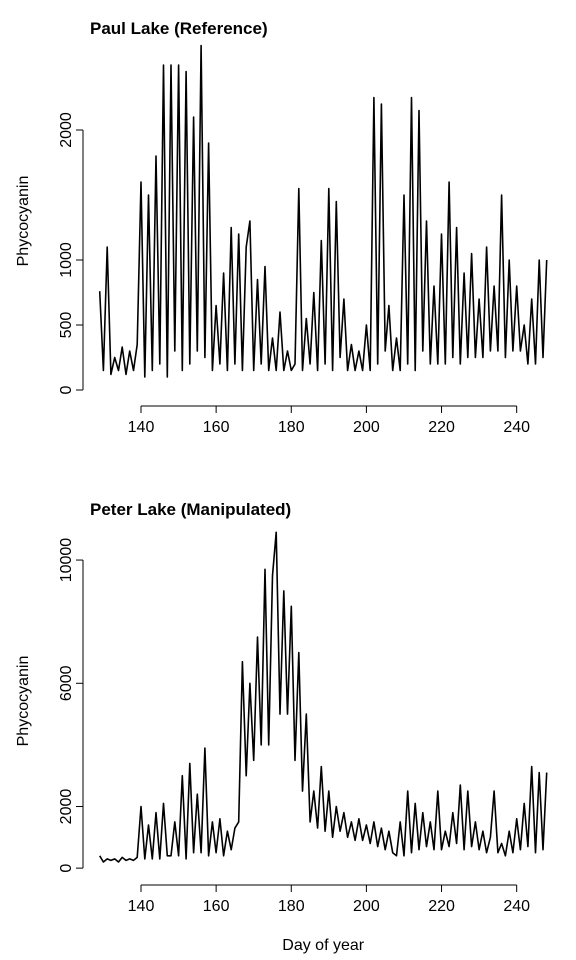  Describe the element at coordinates (179, 28) in the screenshot. I see `chart-title: Paul Lake (Reference)` at that location.